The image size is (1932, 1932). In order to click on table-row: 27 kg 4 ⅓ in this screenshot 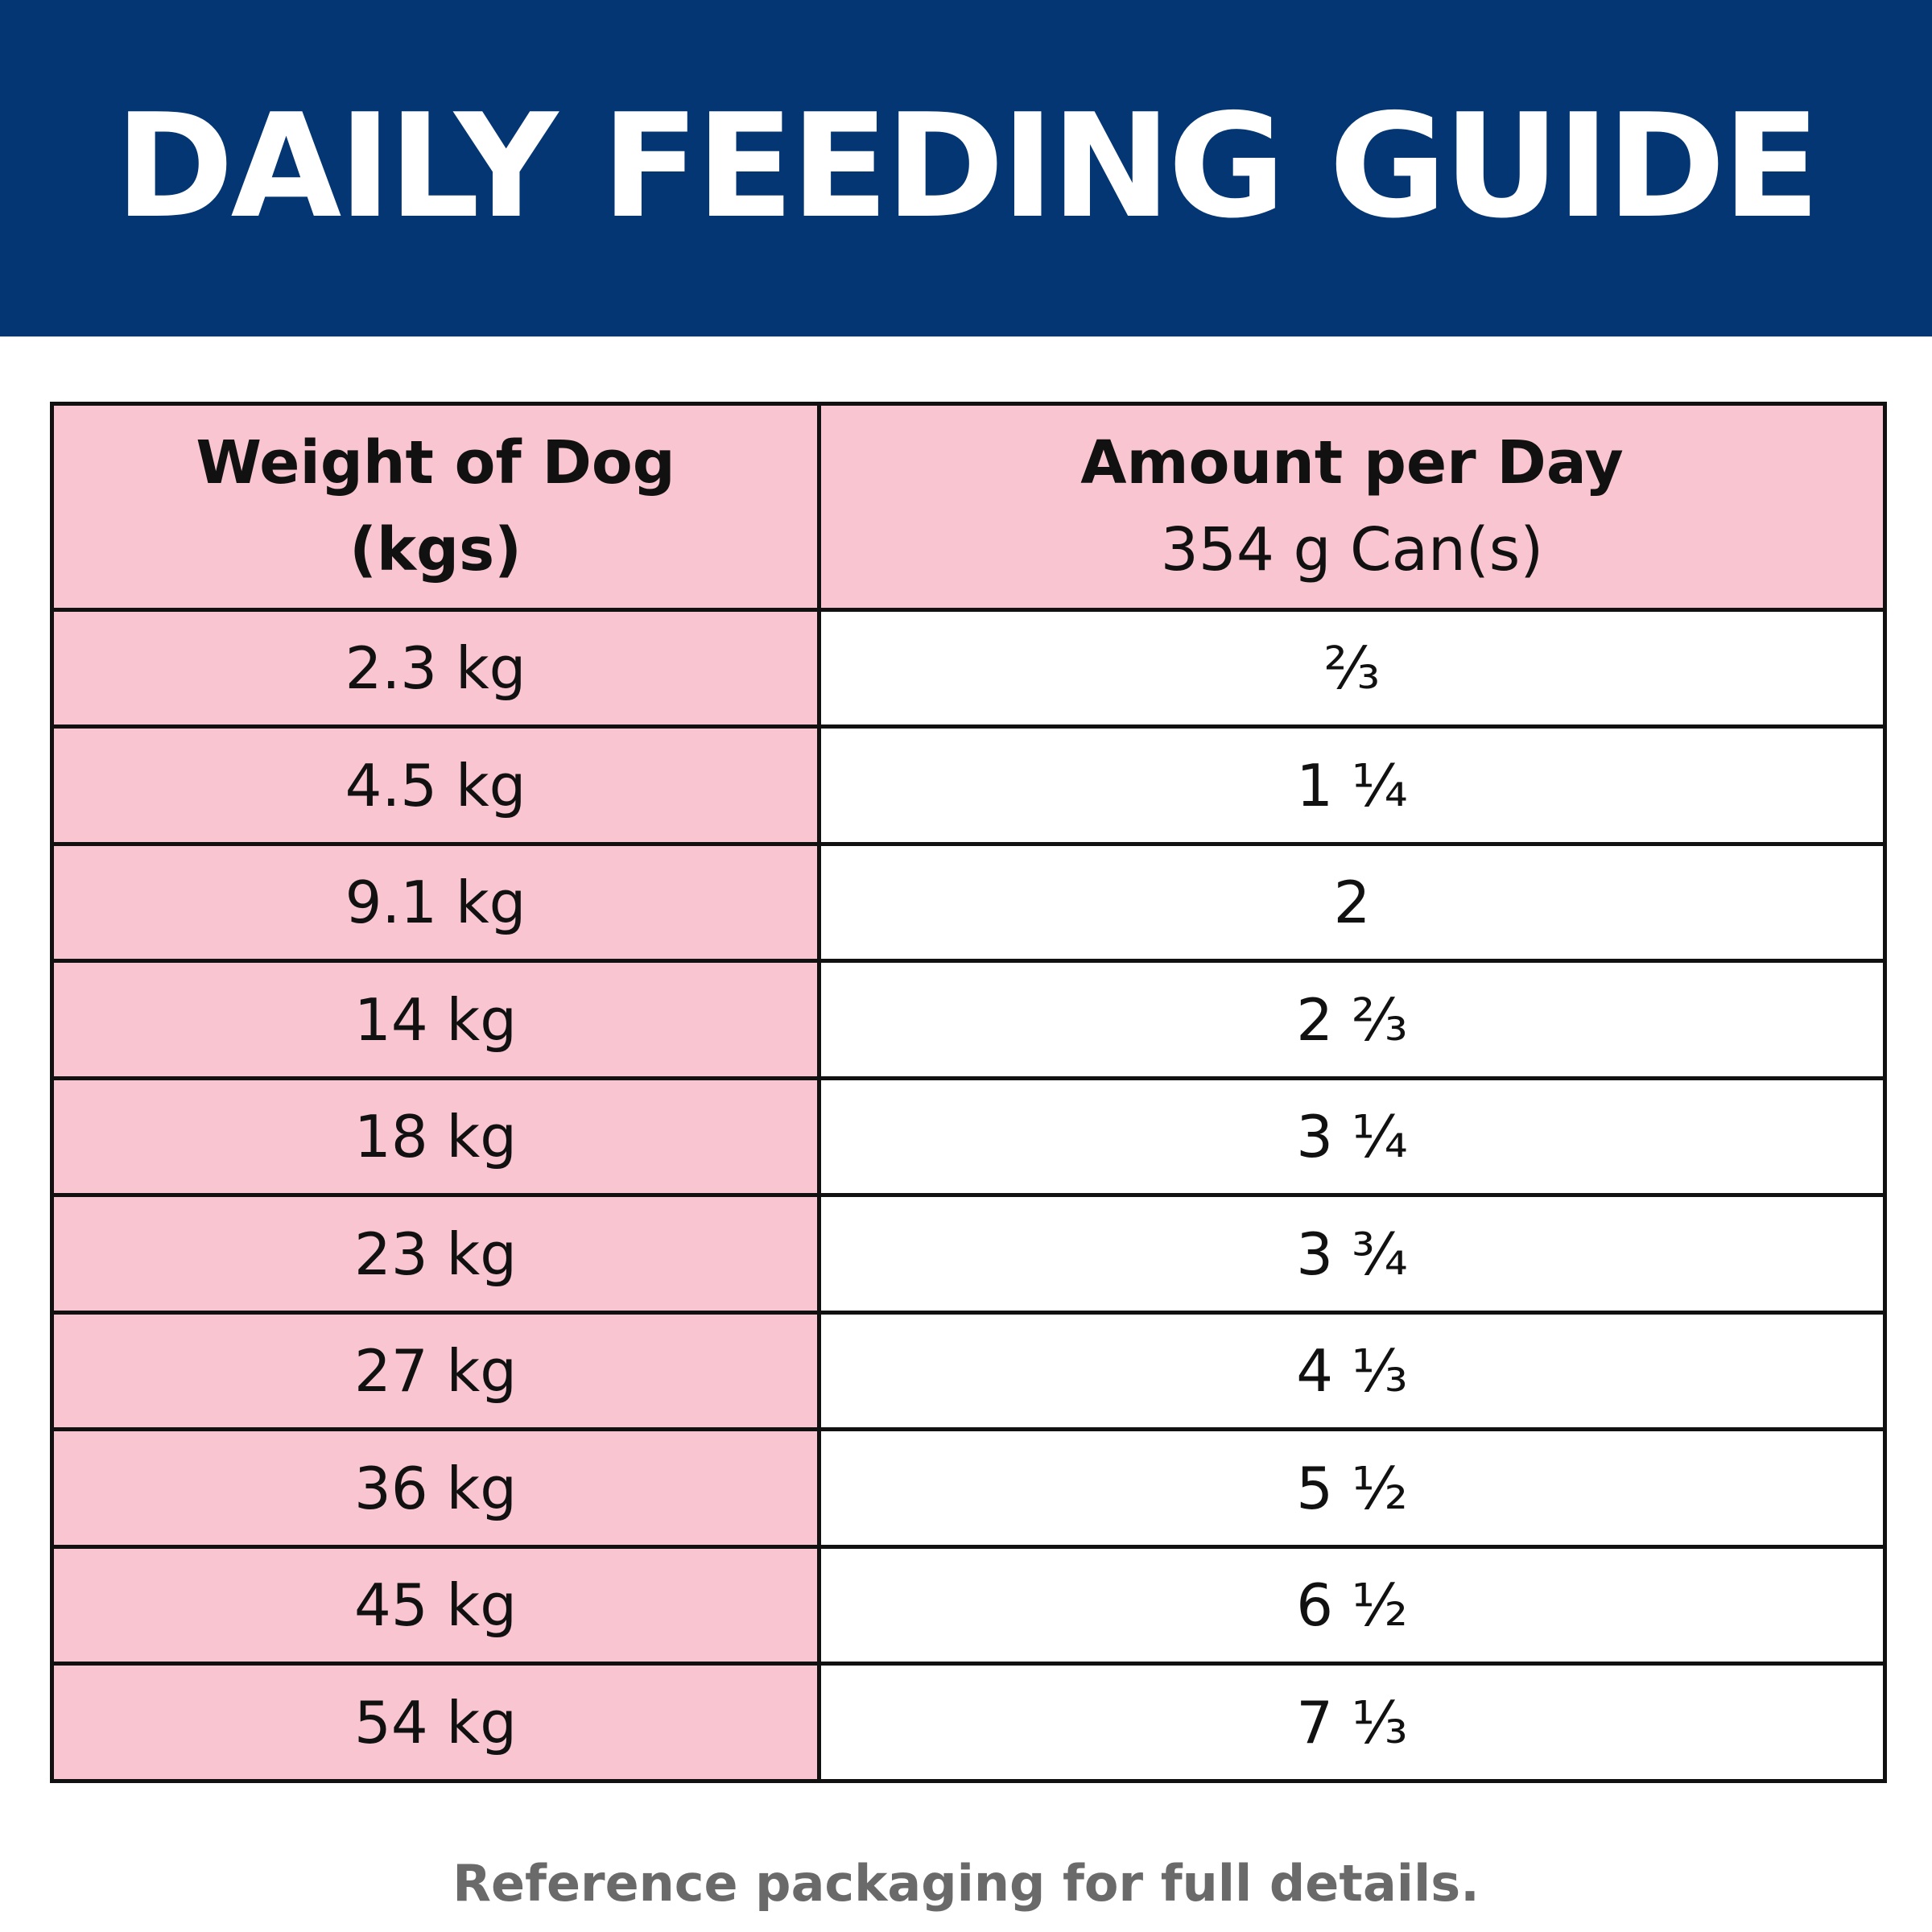, I will do `click(968, 1371)`.